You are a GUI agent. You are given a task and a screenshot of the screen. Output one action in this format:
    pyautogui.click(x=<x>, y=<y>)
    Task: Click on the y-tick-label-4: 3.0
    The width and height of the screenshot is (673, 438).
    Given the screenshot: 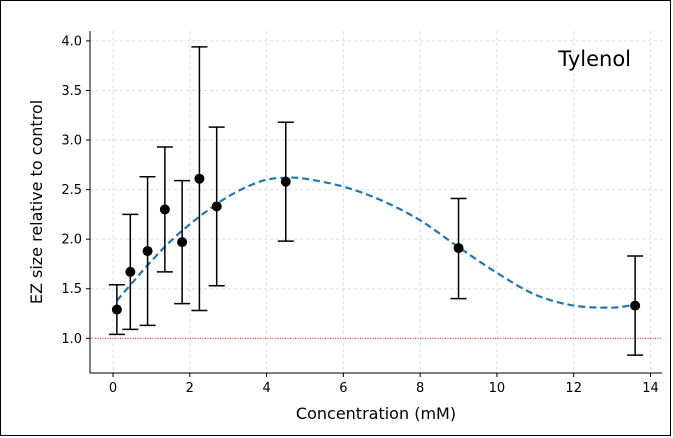 What is the action you would take?
    pyautogui.click(x=71, y=141)
    